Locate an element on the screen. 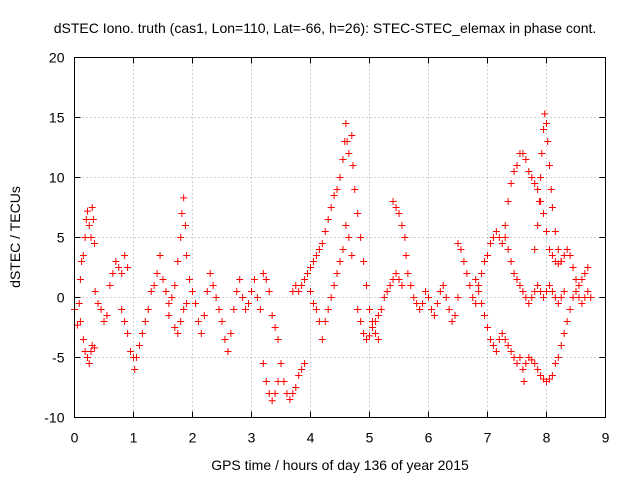 The width and height of the screenshot is (640, 480). x-tick-label: 4 is located at coordinates (311, 438).